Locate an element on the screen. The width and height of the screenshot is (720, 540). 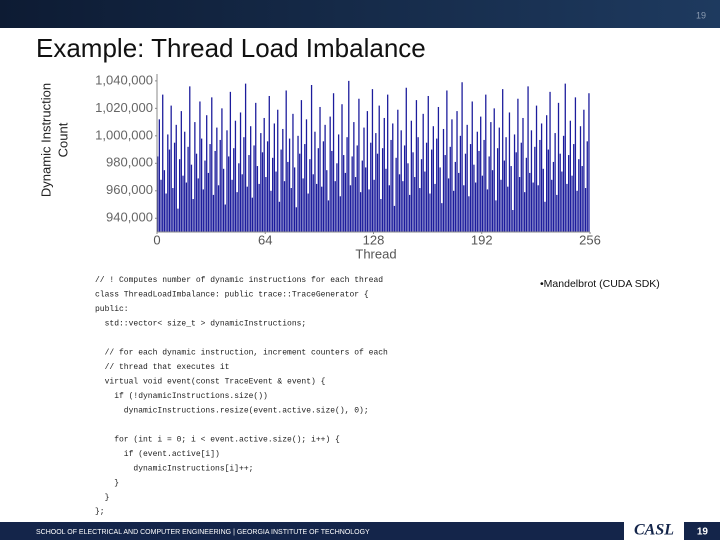
x-tick-label: 0 is located at coordinates (156, 239).